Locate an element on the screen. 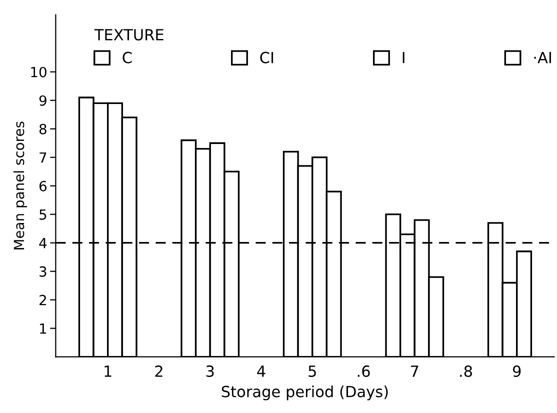 This screenshot has width=557, height=413. x-tick-label: 5 is located at coordinates (312, 371).